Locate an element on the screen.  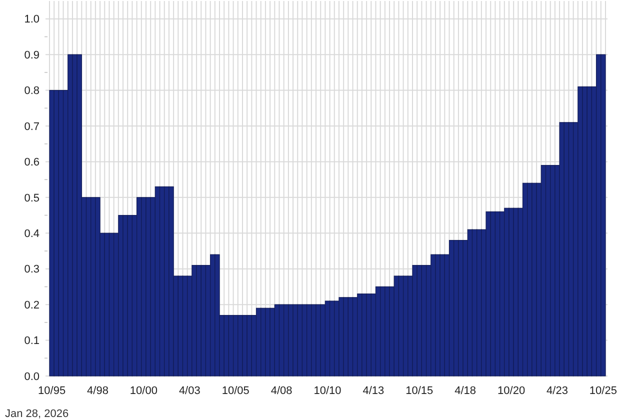
x-tick-label: 4/03 is located at coordinates (189, 391).